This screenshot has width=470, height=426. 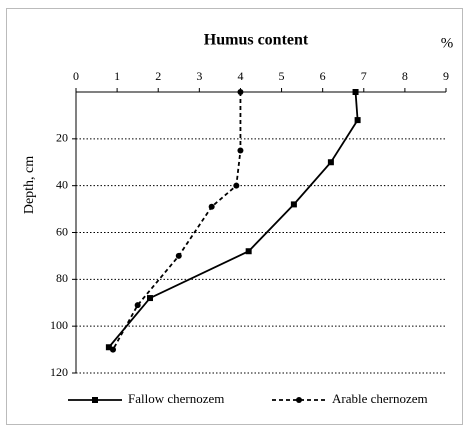 I want to click on legend-label: Arable chernozem, so click(x=380, y=398).